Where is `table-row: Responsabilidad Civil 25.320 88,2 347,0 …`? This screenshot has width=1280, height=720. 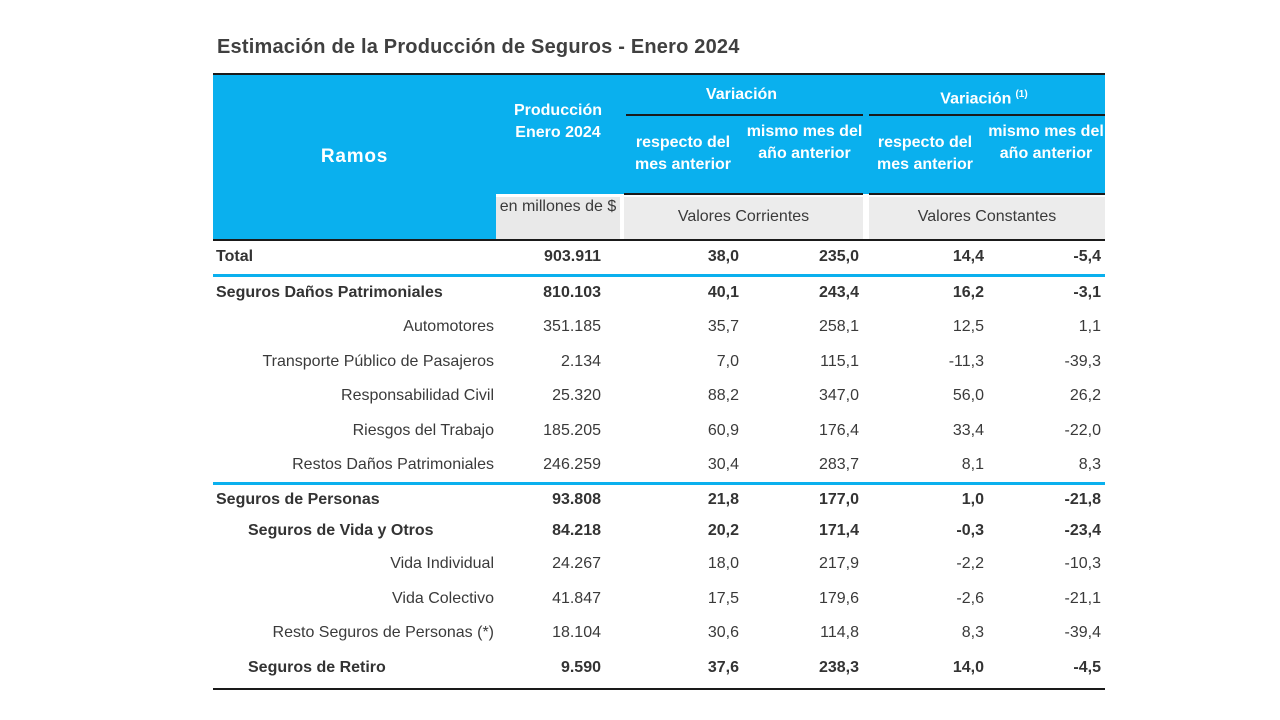
table-row: Responsabilidad Civil 25.320 88,2 347,0 … is located at coordinates (659, 396).